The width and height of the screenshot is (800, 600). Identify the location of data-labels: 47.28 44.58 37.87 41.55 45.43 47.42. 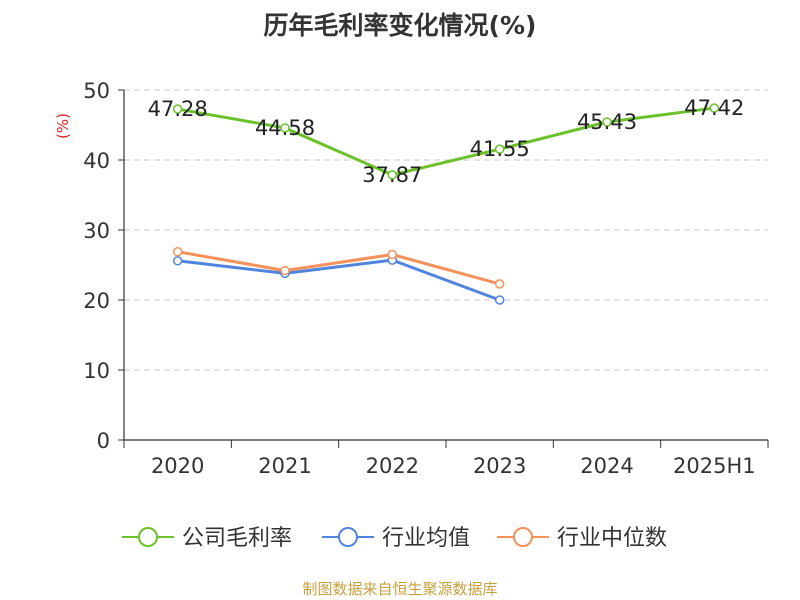
(446, 141).